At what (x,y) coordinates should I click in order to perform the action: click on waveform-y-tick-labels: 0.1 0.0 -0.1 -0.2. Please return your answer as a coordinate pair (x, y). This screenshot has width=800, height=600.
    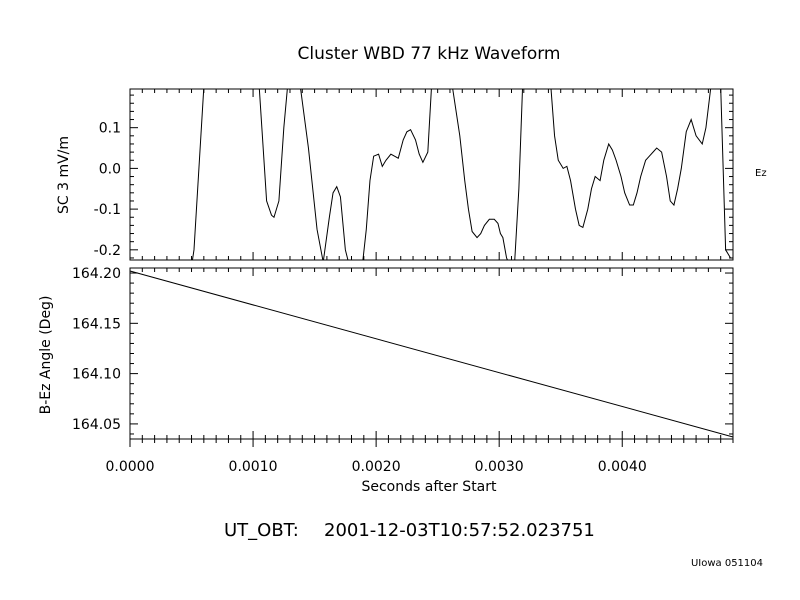
    Looking at the image, I should click on (107, 190).